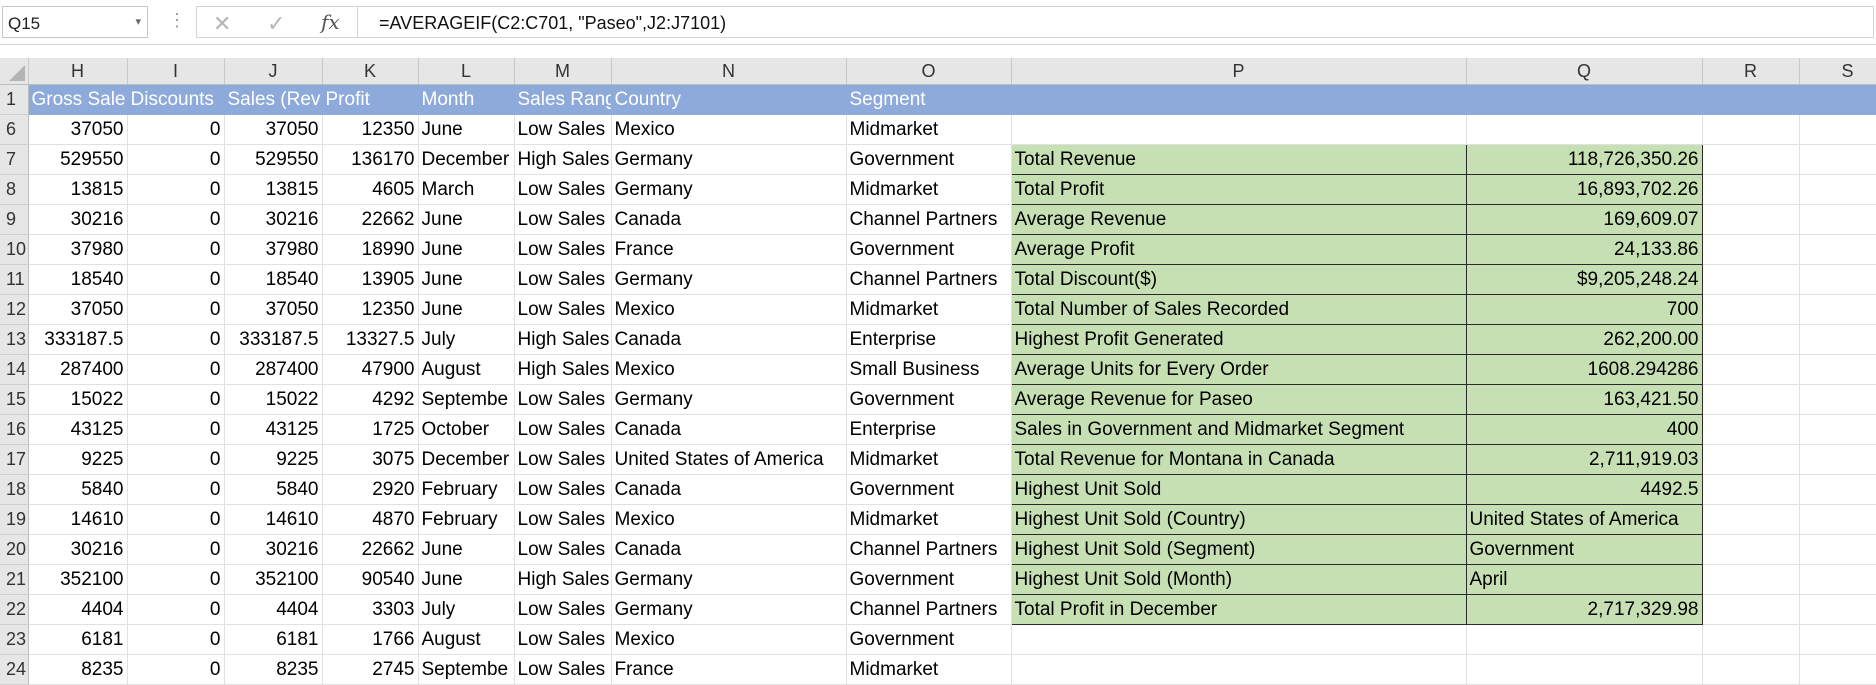 This screenshot has width=1876, height=685. I want to click on summary-value: 118,726,350.26, so click(1584, 159).